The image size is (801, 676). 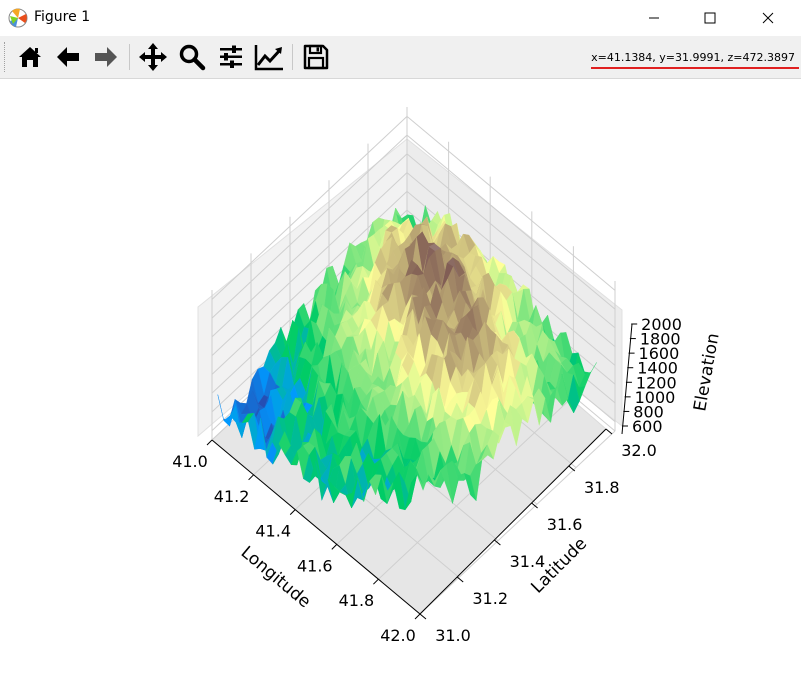 I want to click on magnifier-icon, so click(x=192, y=57).